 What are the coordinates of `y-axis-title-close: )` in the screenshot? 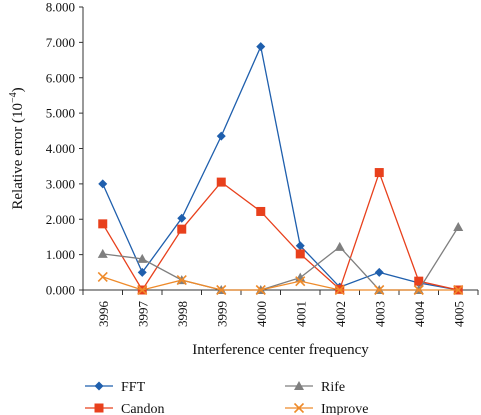 It's located at (18, 89).